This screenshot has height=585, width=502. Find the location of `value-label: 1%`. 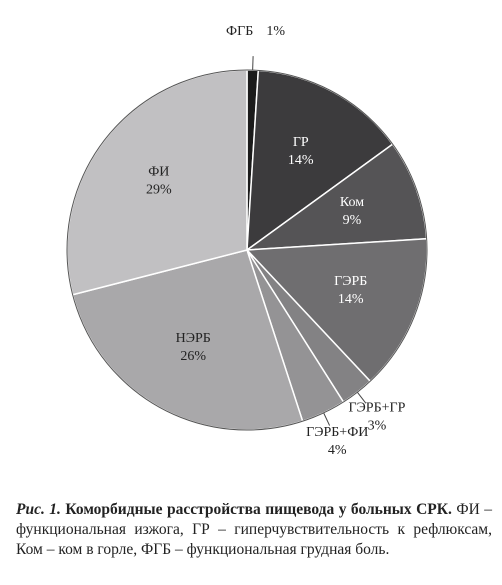

value-label: 1% is located at coordinates (275, 31).